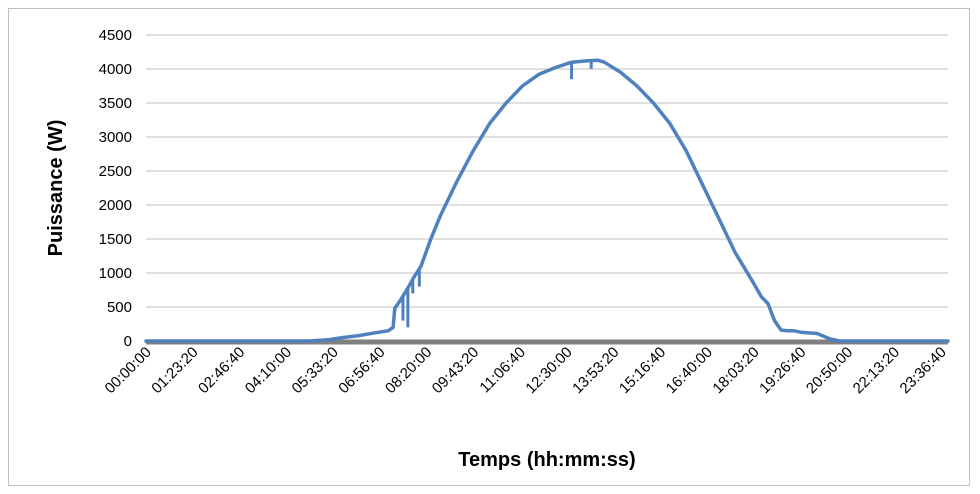  I want to click on x-tick-label: 11:06:40, so click(502, 370).